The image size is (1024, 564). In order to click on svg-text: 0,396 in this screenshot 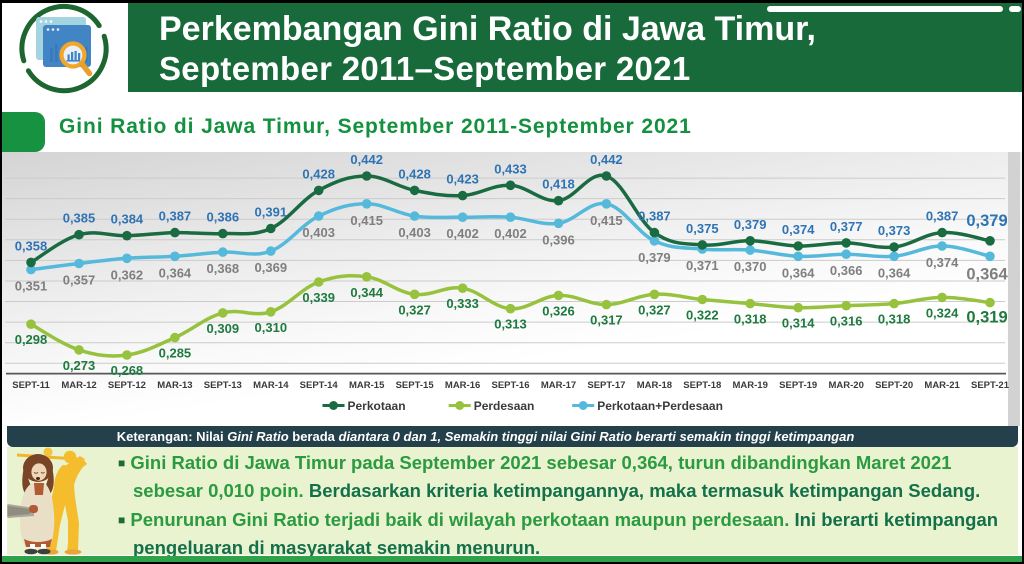, I will do `click(558, 239)`.